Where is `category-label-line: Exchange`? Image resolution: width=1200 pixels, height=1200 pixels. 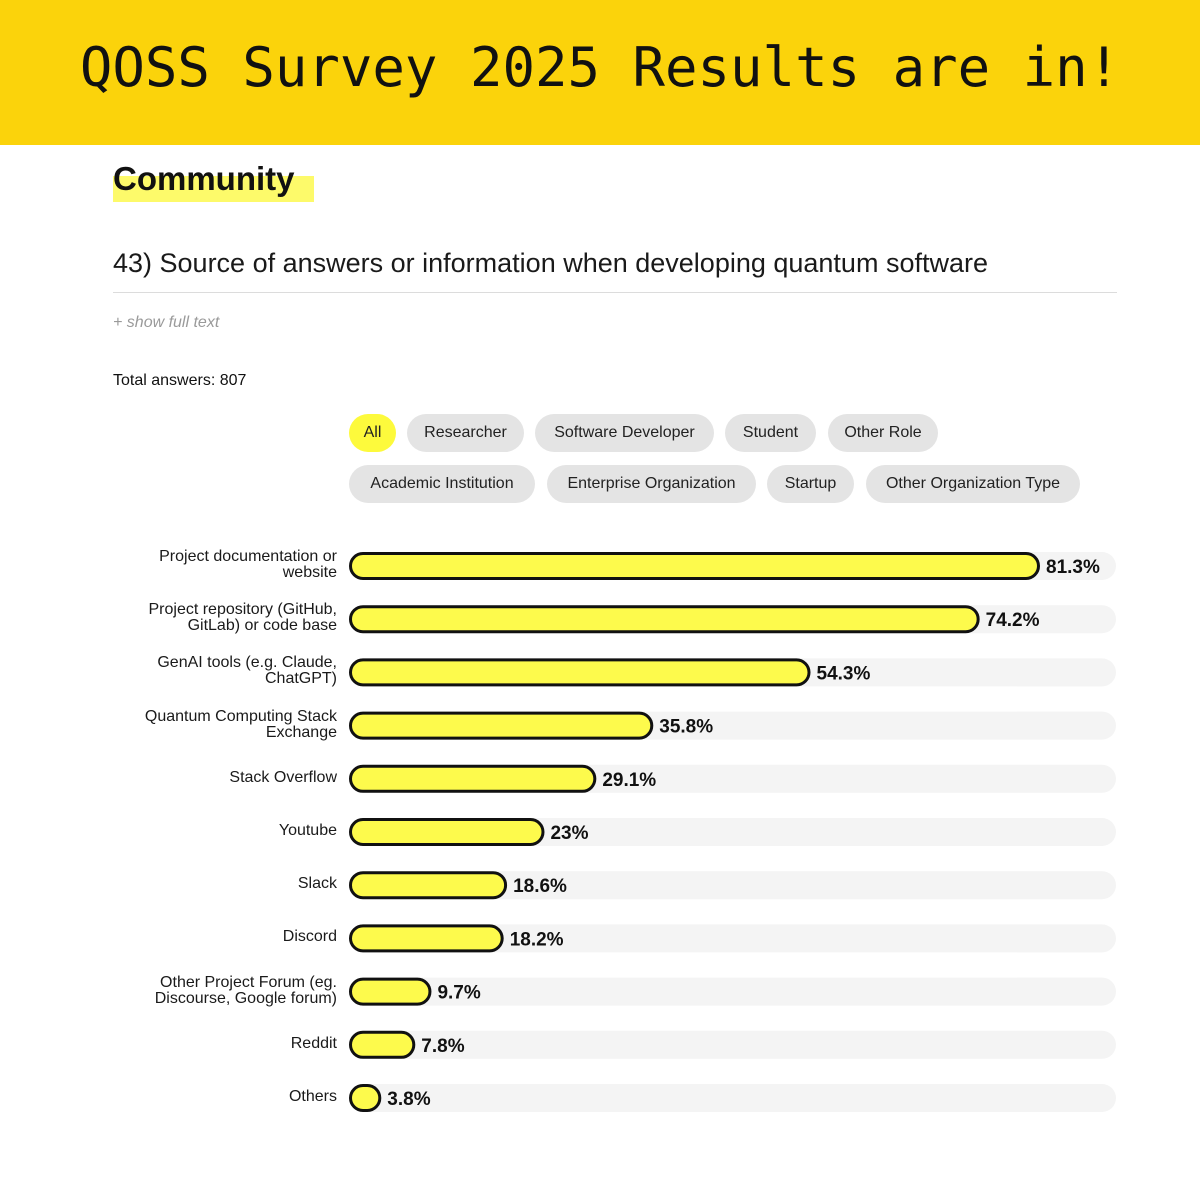
category-label-line: Exchange is located at coordinates (301, 732).